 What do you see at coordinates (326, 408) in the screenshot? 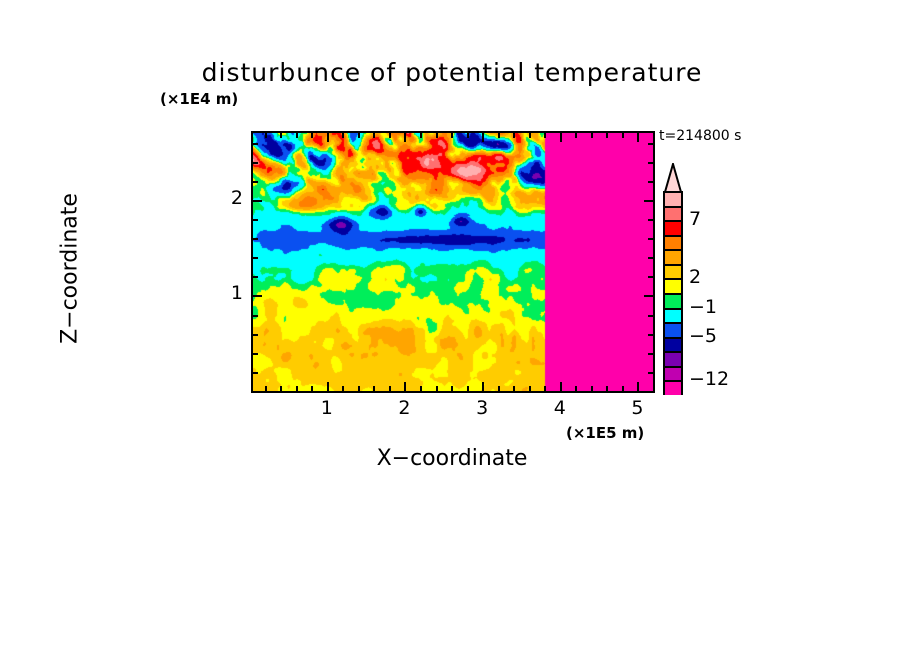
I see `x-tick-label: 1` at bounding box center [326, 408].